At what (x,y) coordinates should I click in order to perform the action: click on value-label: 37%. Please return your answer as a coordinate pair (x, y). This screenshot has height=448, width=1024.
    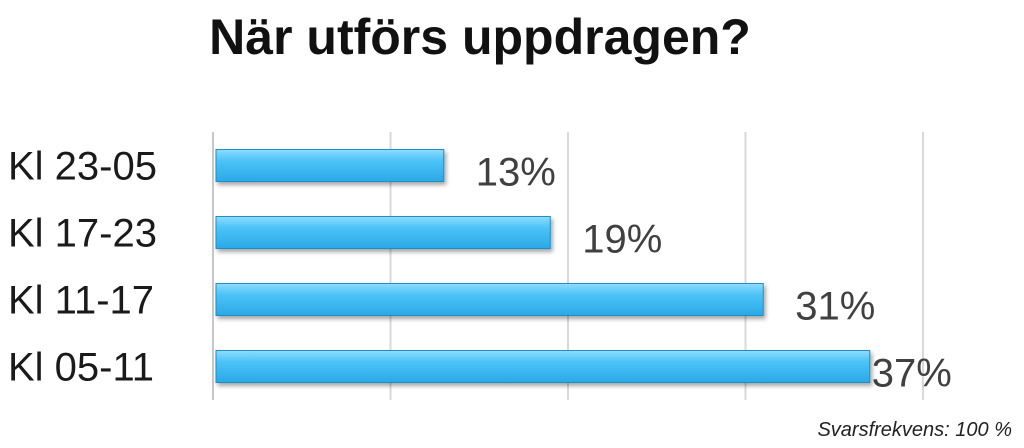
    Looking at the image, I should click on (912, 374).